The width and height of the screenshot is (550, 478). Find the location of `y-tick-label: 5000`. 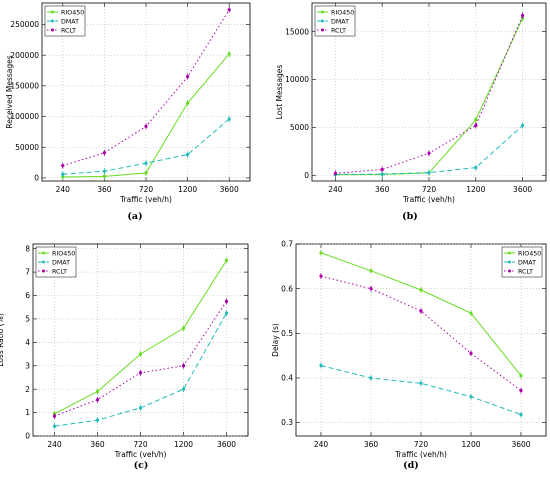

y-tick-label: 5000 is located at coordinates (299, 127).